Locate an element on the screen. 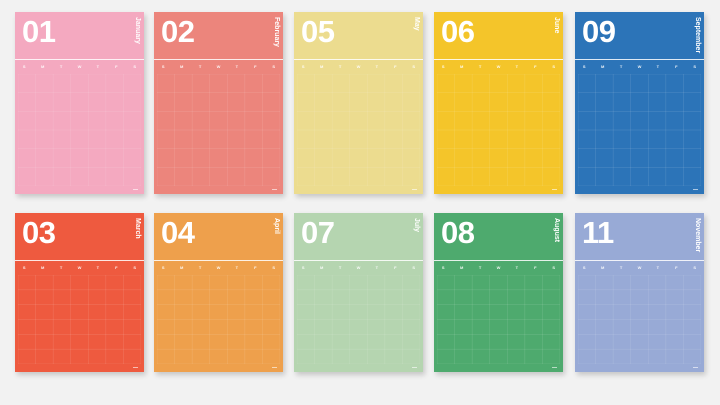 The image size is (720, 405). month-name: August is located at coordinates (556, 230).